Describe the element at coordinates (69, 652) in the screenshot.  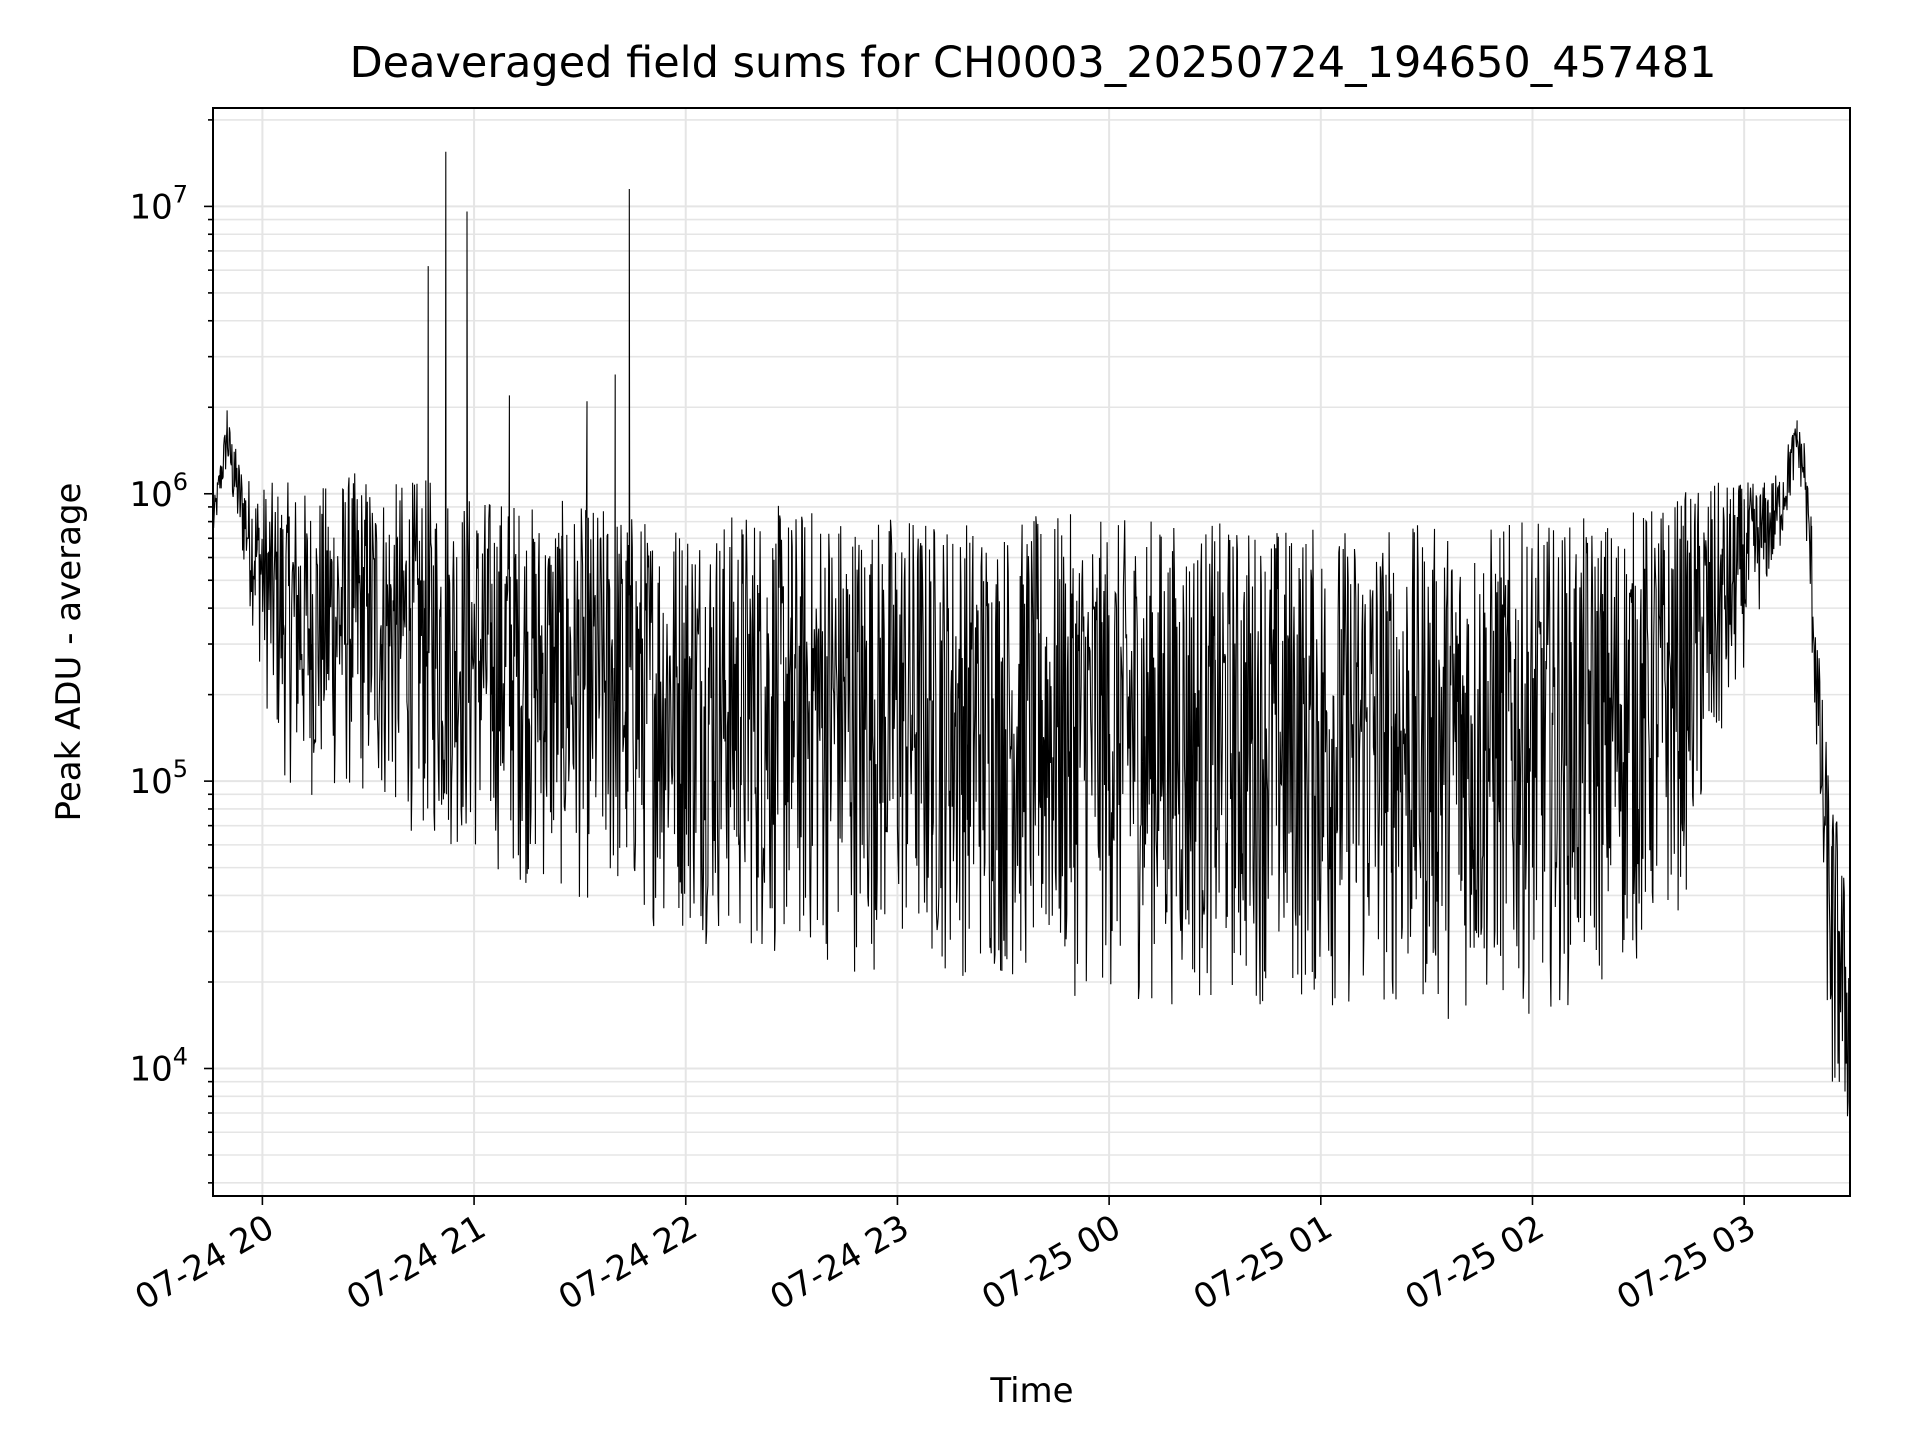
I see `y-axis-label: Peak ADU - average` at that location.